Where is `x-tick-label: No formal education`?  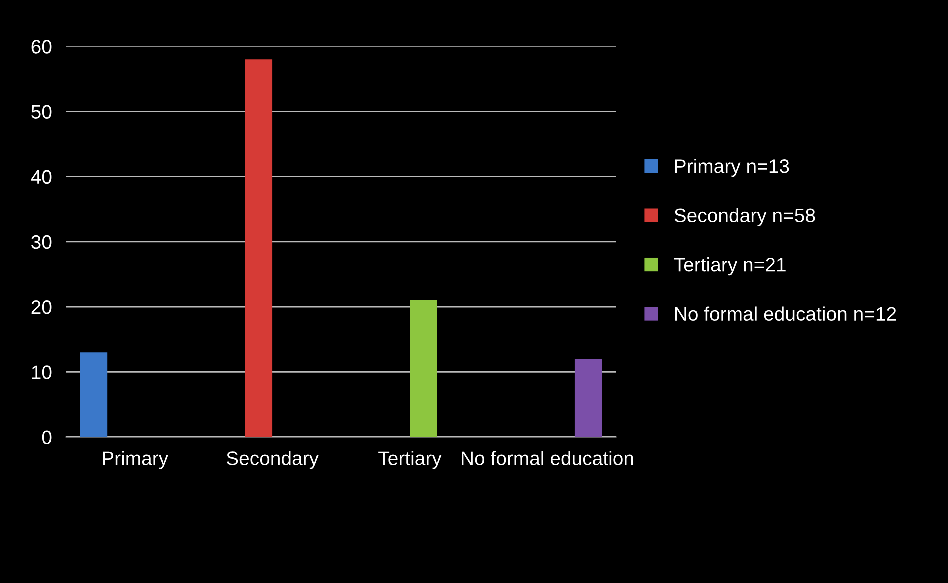 x-tick-label: No formal education is located at coordinates (548, 458).